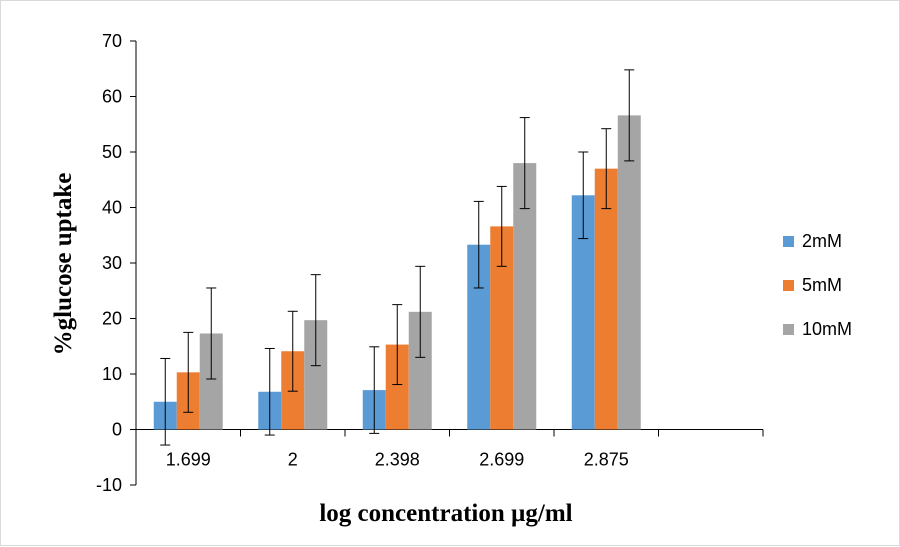 This screenshot has width=900, height=547. Describe the element at coordinates (822, 285) in the screenshot. I see `legend-label: 5mM` at that location.